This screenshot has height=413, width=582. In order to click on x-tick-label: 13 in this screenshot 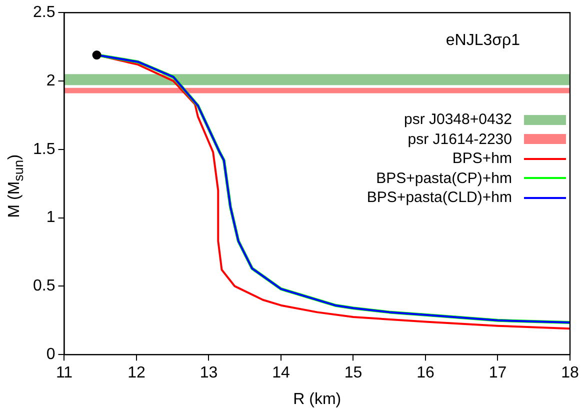, I will do `click(209, 373)`.